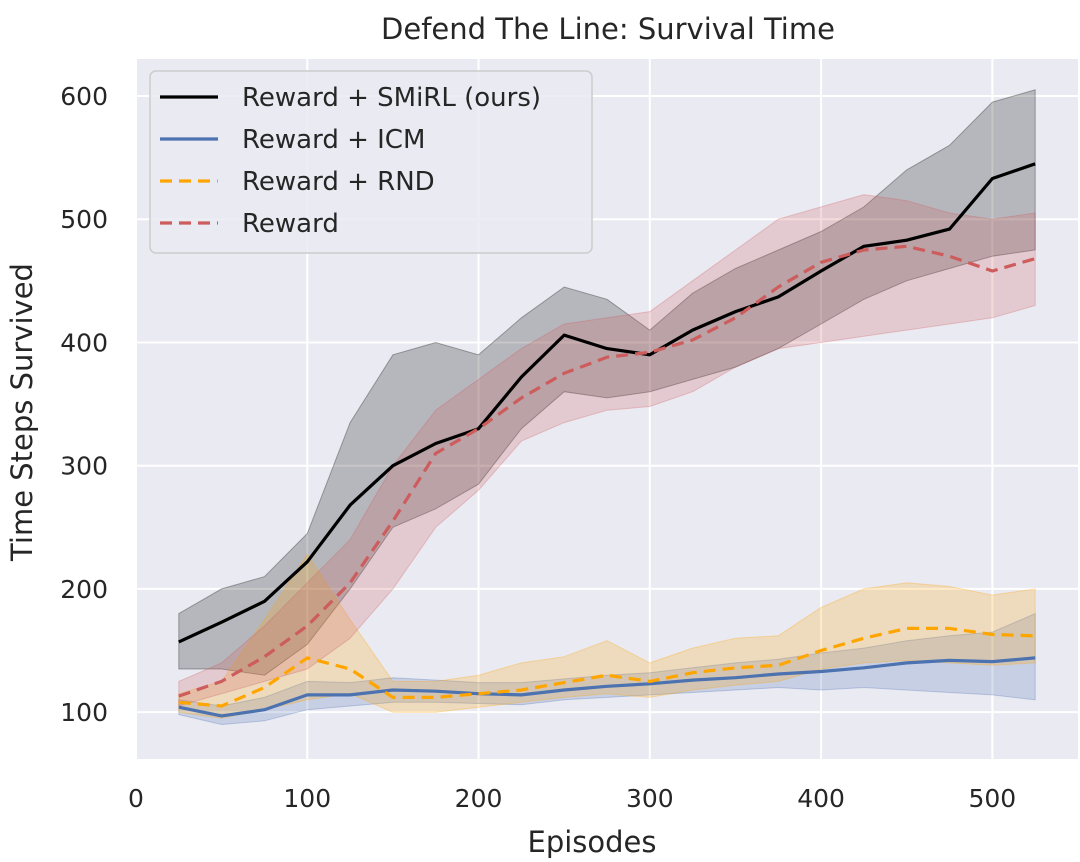 This screenshot has height=862, width=1080. I want to click on x-axis-label: Episodes, so click(592, 842).